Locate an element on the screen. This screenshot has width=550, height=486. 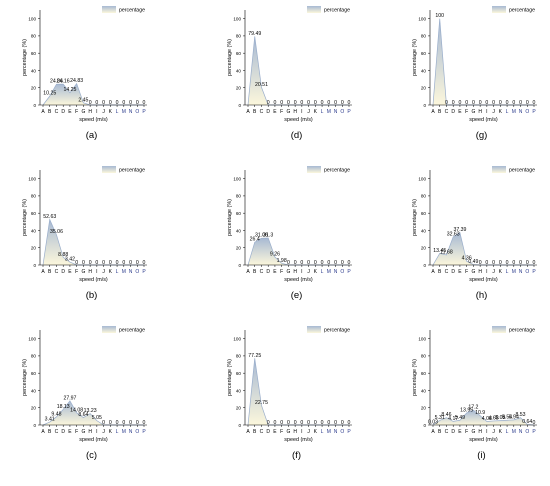
x-tick-label: C is located at coordinates (57, 432).